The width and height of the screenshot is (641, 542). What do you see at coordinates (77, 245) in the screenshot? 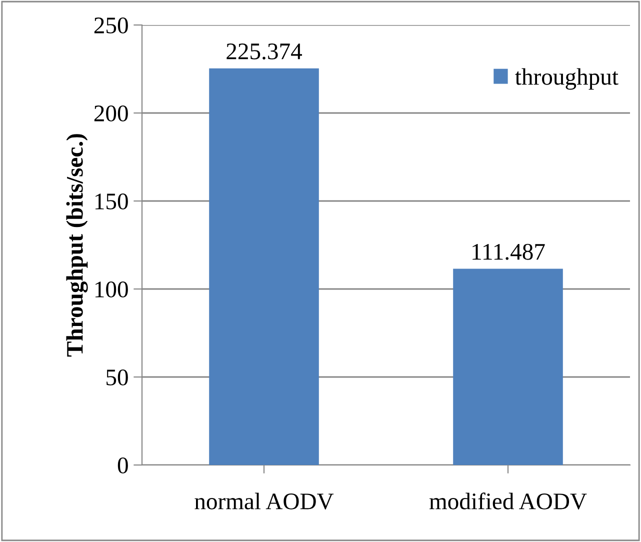
I see `y-axis-title: Throughput (bits/sec.)` at bounding box center [77, 245].